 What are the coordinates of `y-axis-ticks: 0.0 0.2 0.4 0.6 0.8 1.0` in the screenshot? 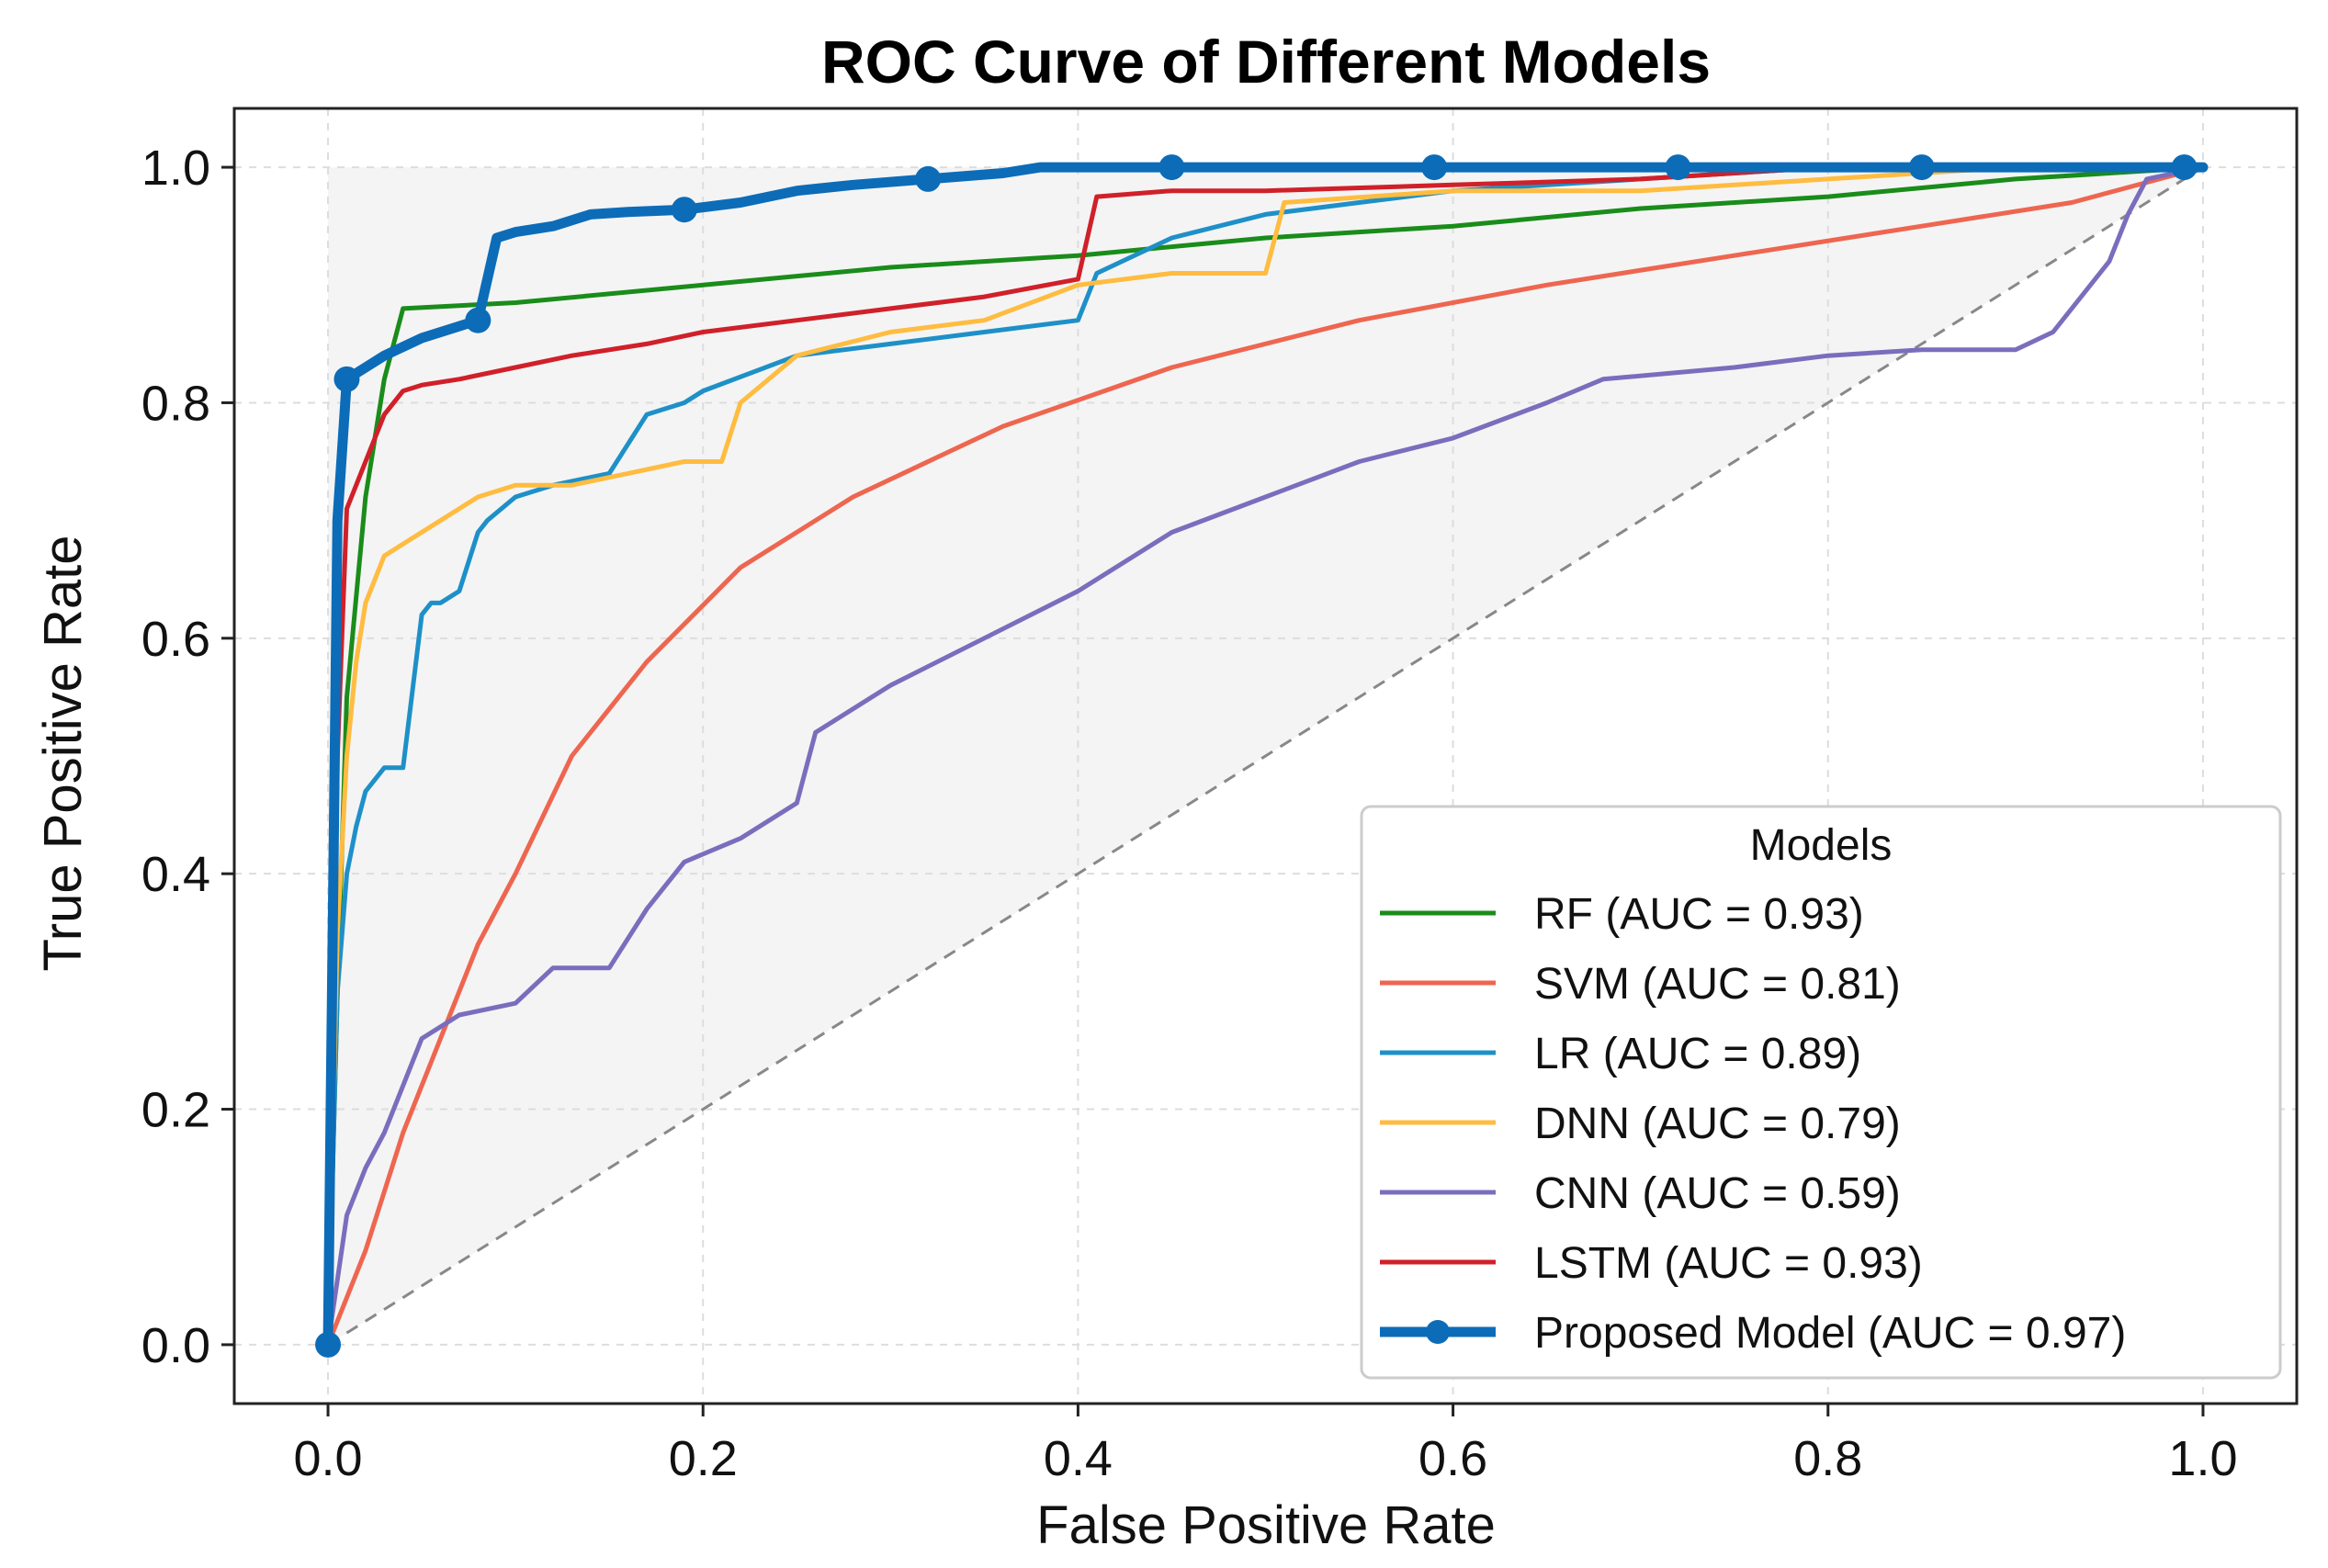 It's located at (187, 757).